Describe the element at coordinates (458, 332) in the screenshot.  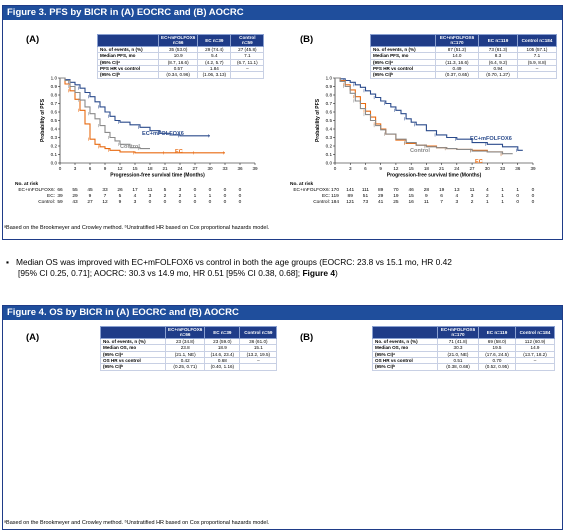
I see `stats-header: EC+mFOLFOX6 n=170` at that location.